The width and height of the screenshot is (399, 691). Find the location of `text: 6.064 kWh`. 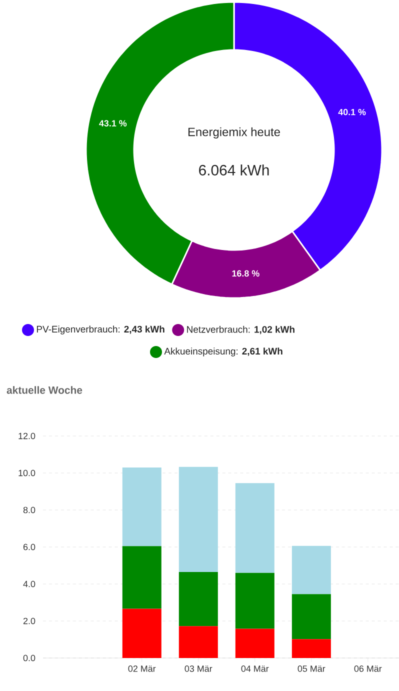

text: 6.064 kWh is located at coordinates (234, 170).